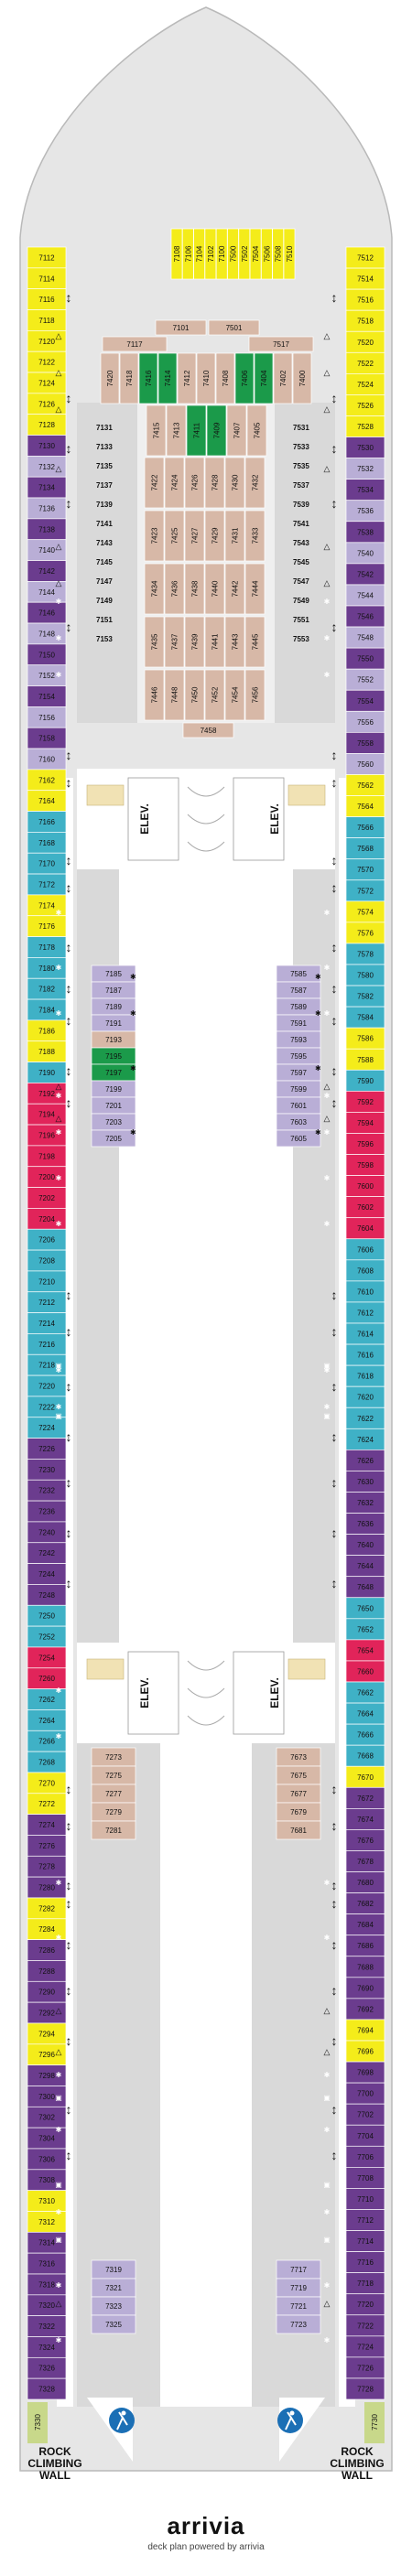  What do you see at coordinates (156, 430) in the screenshot?
I see `cabin-7415: 7415` at bounding box center [156, 430].